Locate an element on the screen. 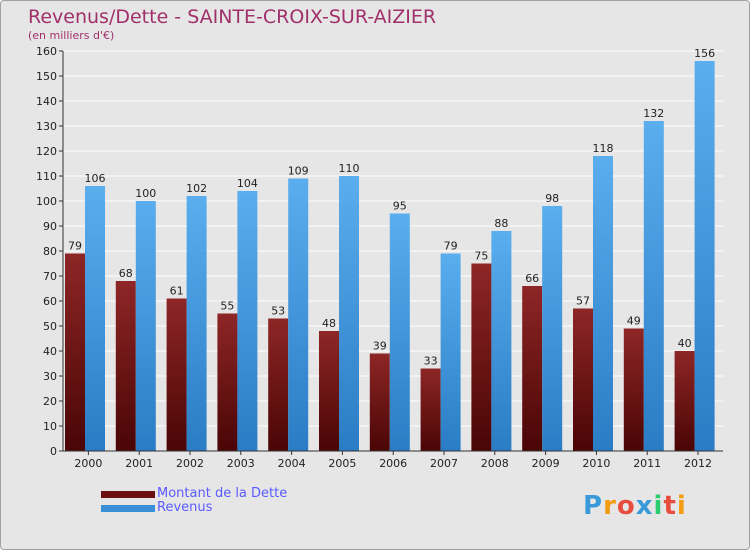 The image size is (750, 550). data-label-revenus: 95 is located at coordinates (400, 206).